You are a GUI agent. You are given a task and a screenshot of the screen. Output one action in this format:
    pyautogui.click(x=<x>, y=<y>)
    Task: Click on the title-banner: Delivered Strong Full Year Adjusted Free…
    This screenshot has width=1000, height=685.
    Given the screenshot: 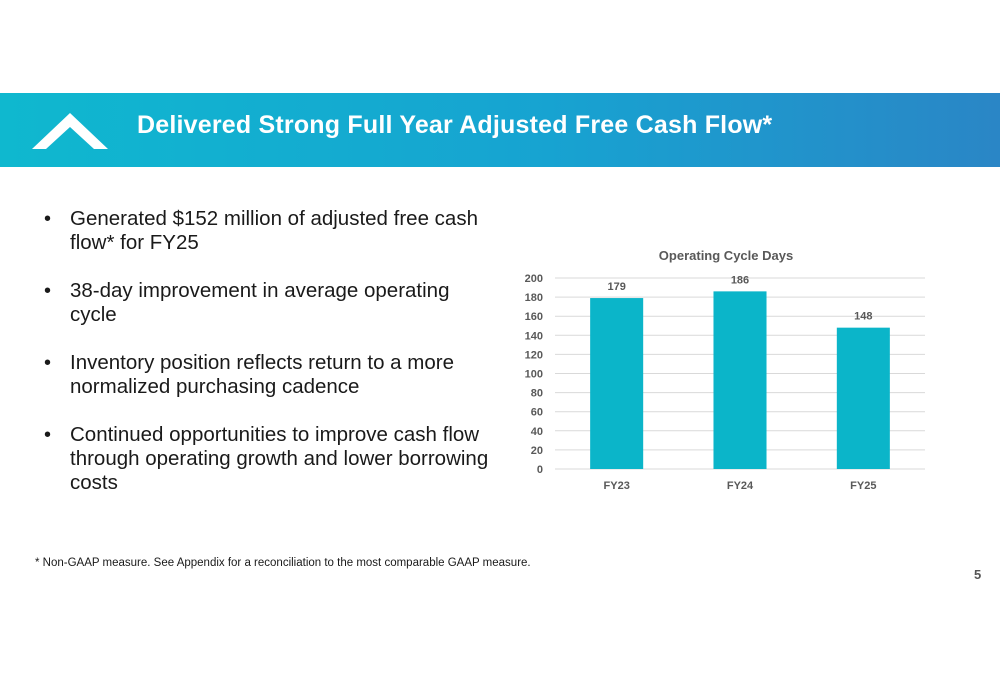 What is the action you would take?
    pyautogui.click(x=500, y=130)
    